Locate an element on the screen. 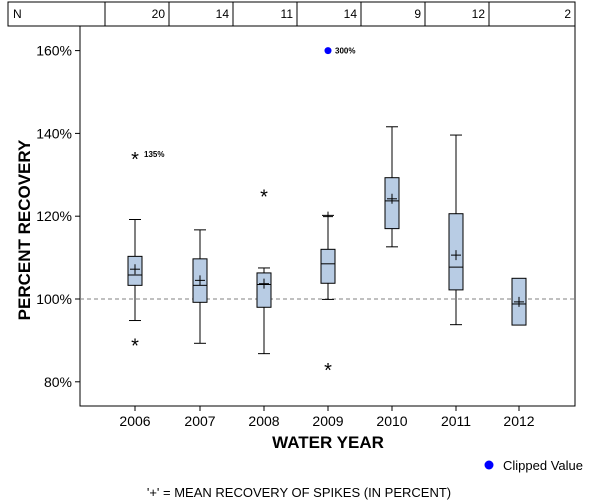  x-tick-label: 2009 is located at coordinates (327, 421).